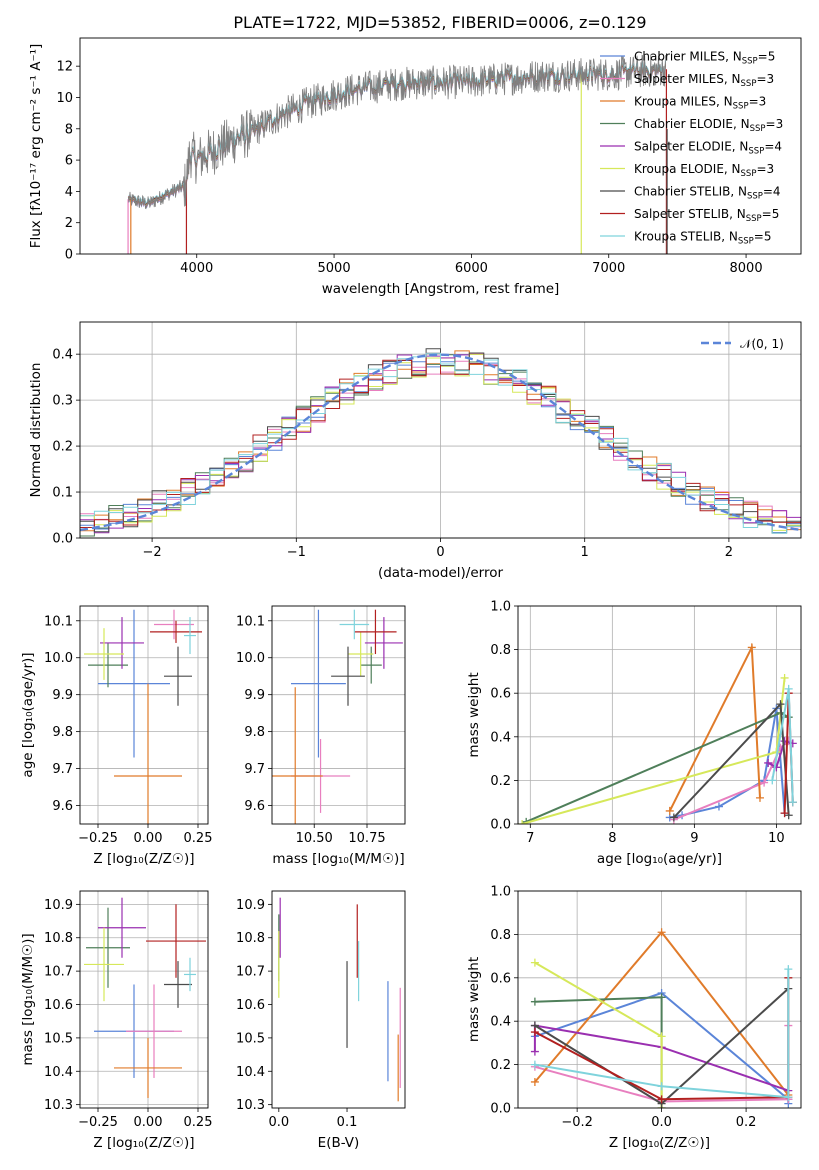 This screenshot has height=1170, width=819. Describe the element at coordinates (58, 938) in the screenshot. I see `y-tick-label: 10.8` at that location.